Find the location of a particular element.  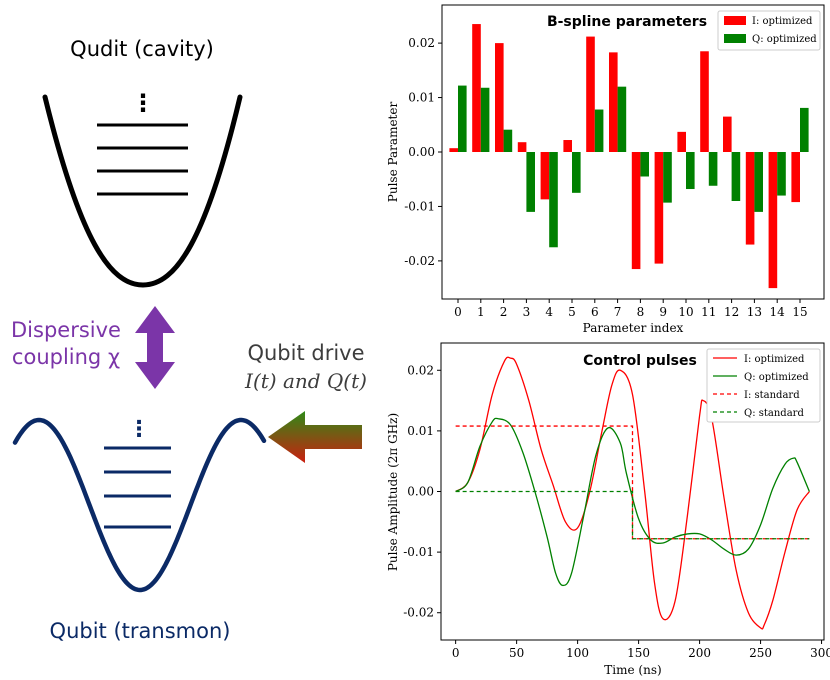

line-chart-xtick-label: 200 is located at coordinates (699, 653).